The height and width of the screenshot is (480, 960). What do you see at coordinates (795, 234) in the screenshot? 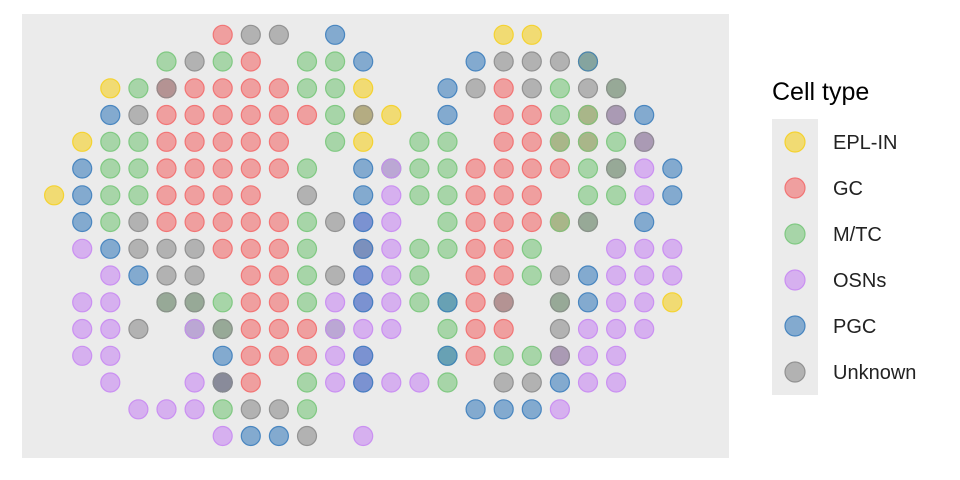
I see `legend-key-m-tc` at bounding box center [795, 234].